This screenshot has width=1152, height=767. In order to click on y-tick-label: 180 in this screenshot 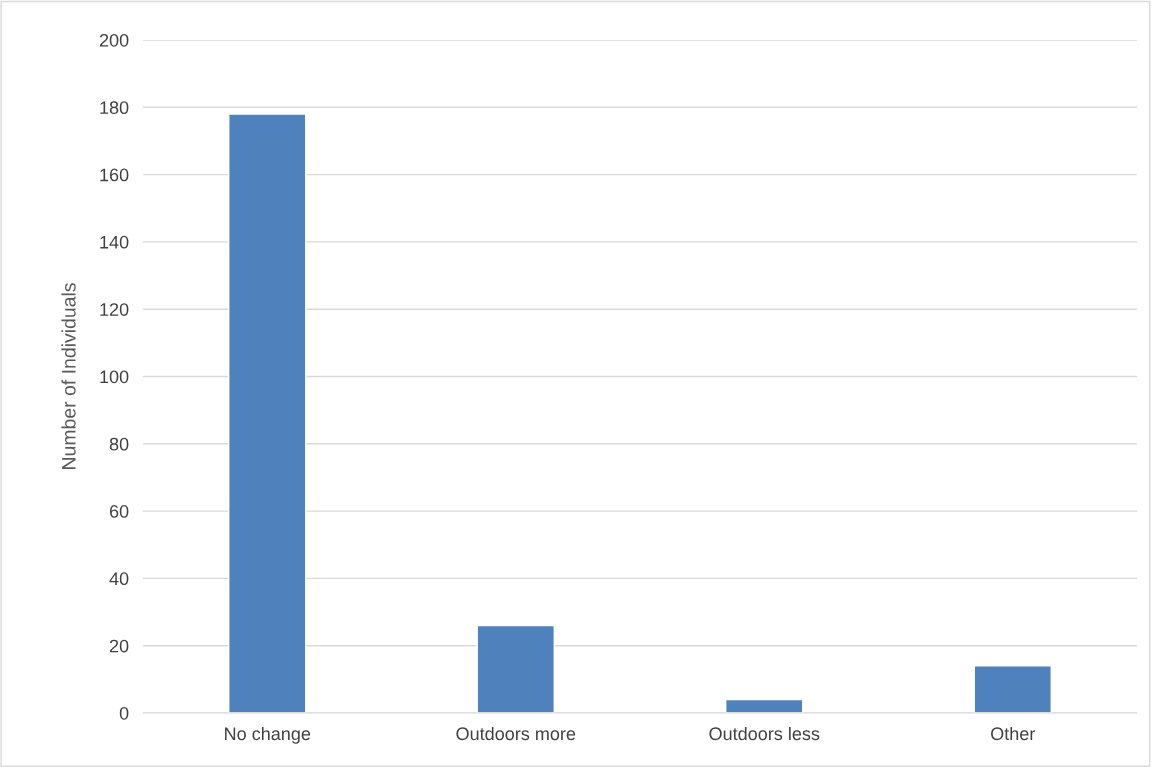, I will do `click(114, 108)`.